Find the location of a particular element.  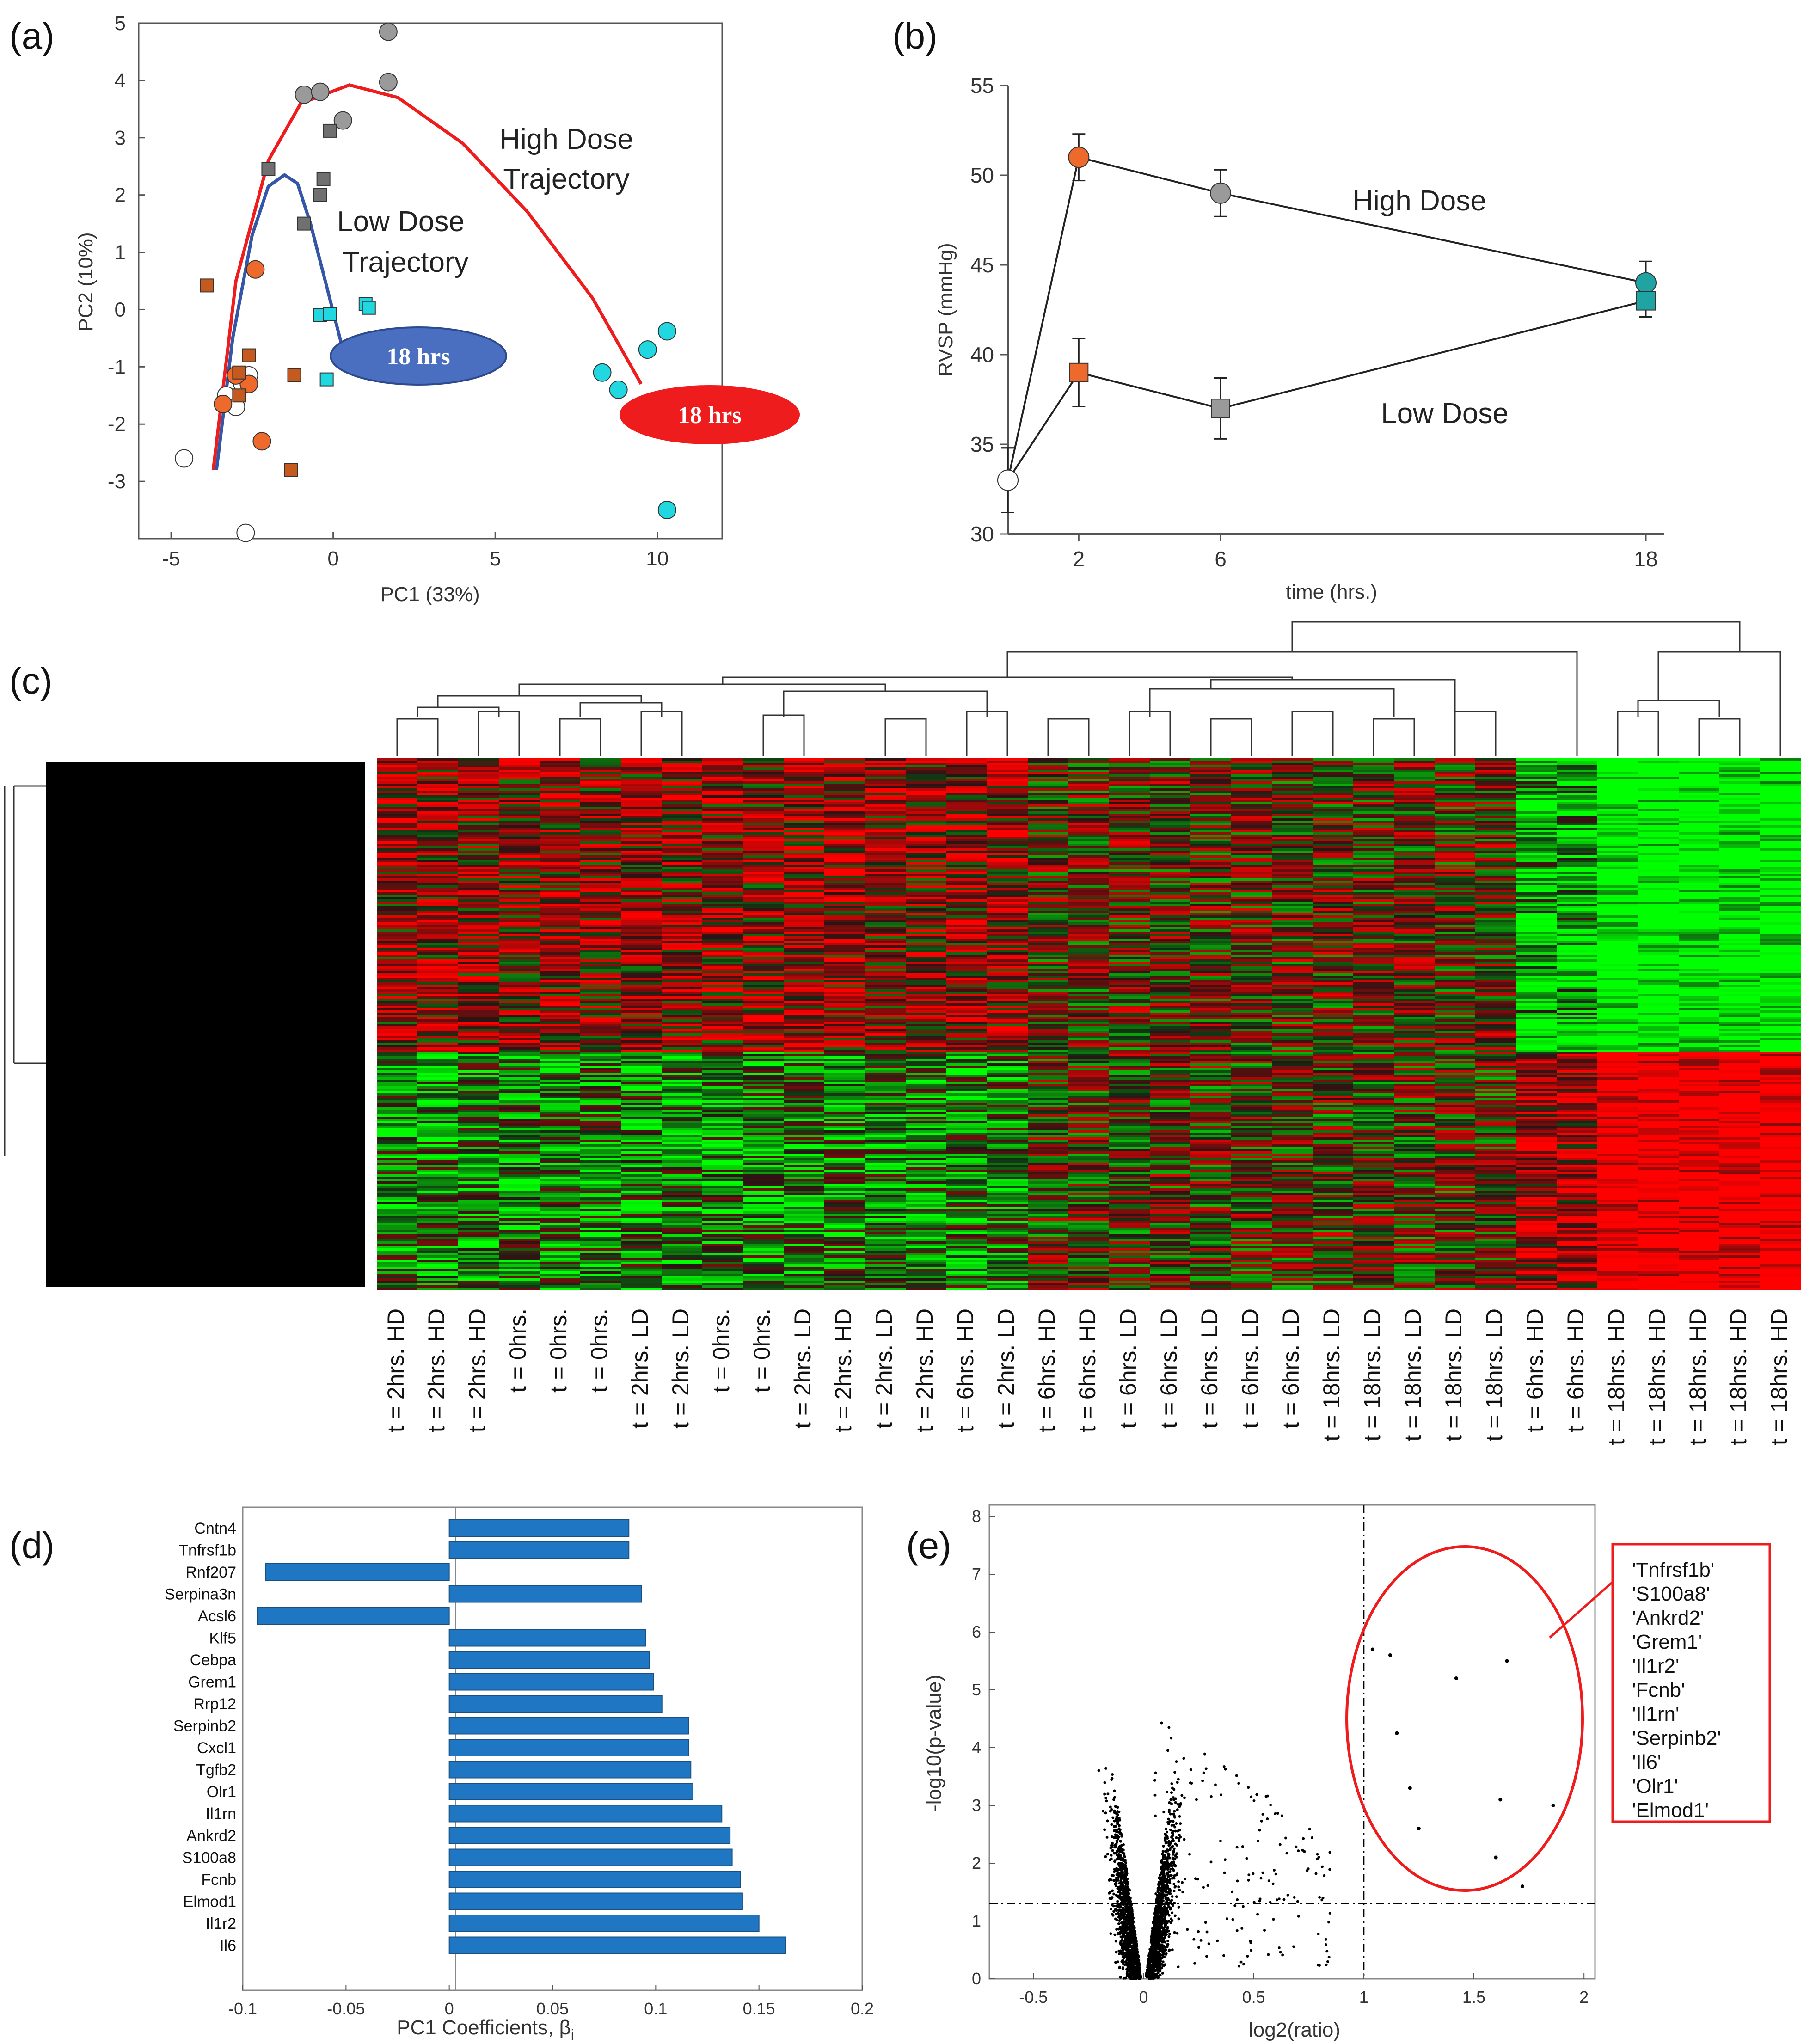

panel-a-y-tick-label: -1 is located at coordinates (117, 367).